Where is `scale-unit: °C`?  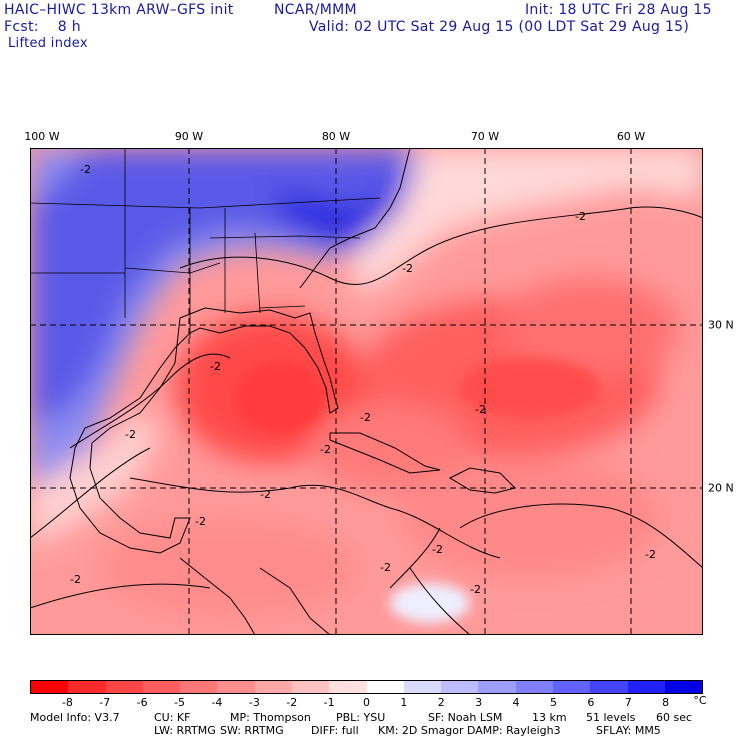 scale-unit: °C is located at coordinates (700, 700).